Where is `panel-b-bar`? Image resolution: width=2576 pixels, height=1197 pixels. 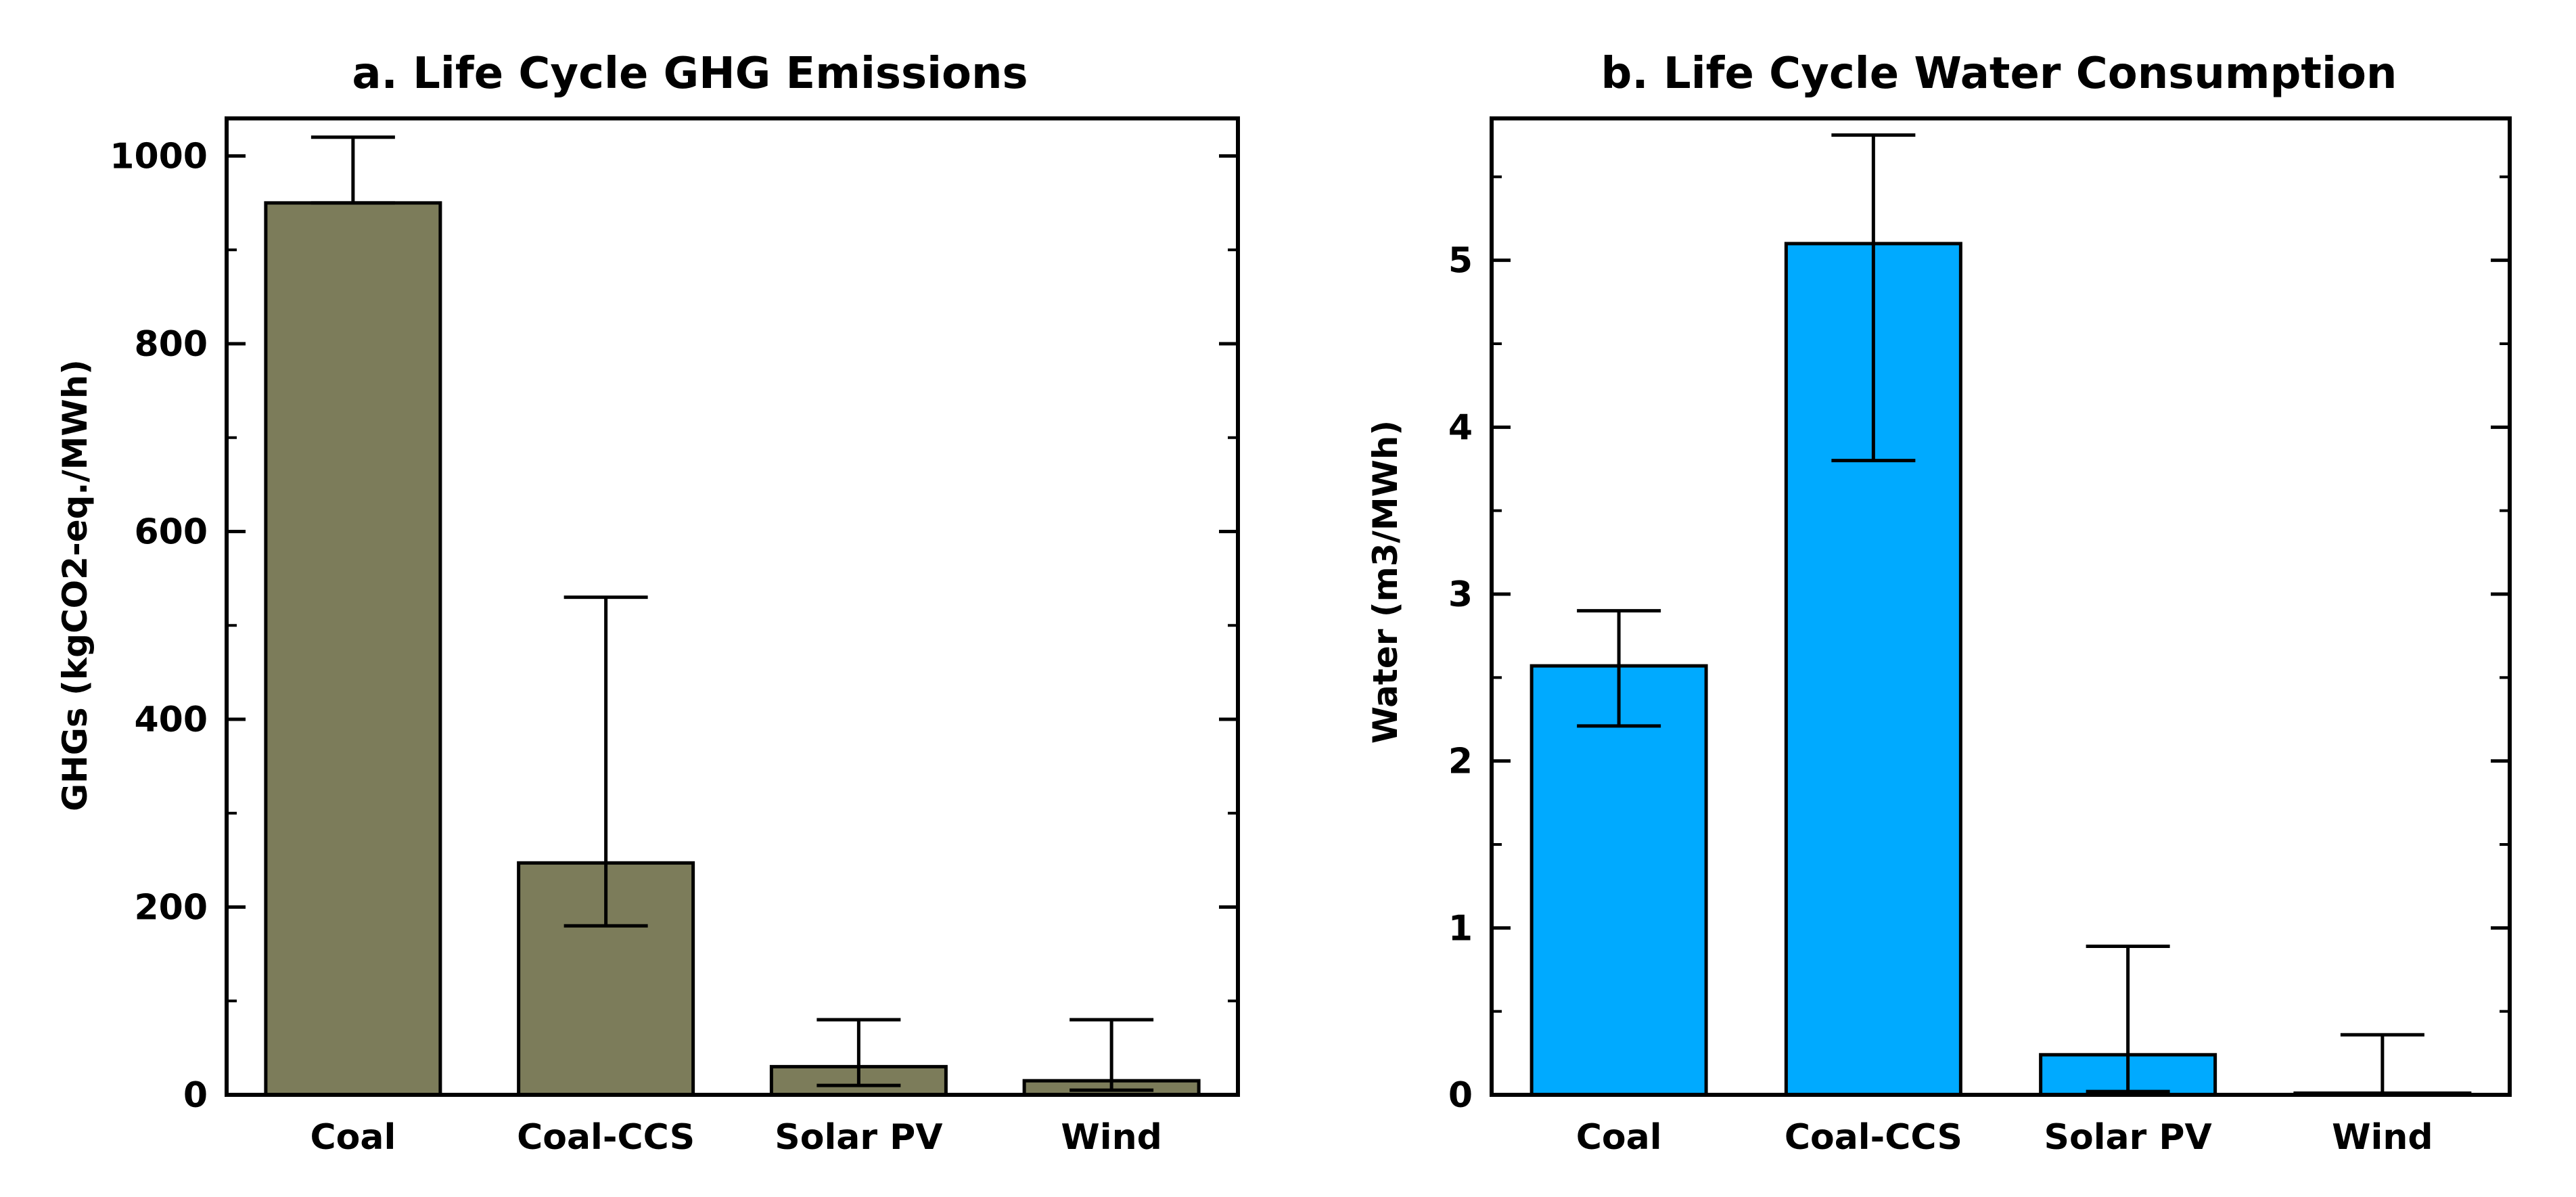 panel-b-bar is located at coordinates (1619, 880).